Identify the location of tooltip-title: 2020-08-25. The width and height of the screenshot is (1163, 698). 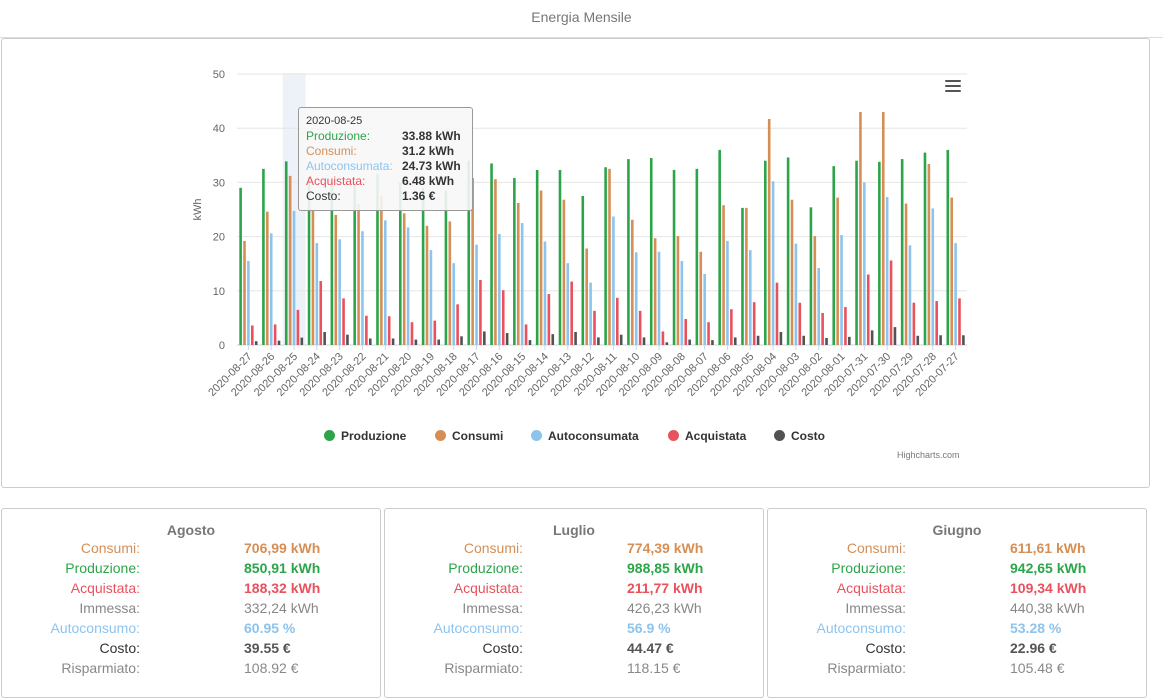
(334, 121).